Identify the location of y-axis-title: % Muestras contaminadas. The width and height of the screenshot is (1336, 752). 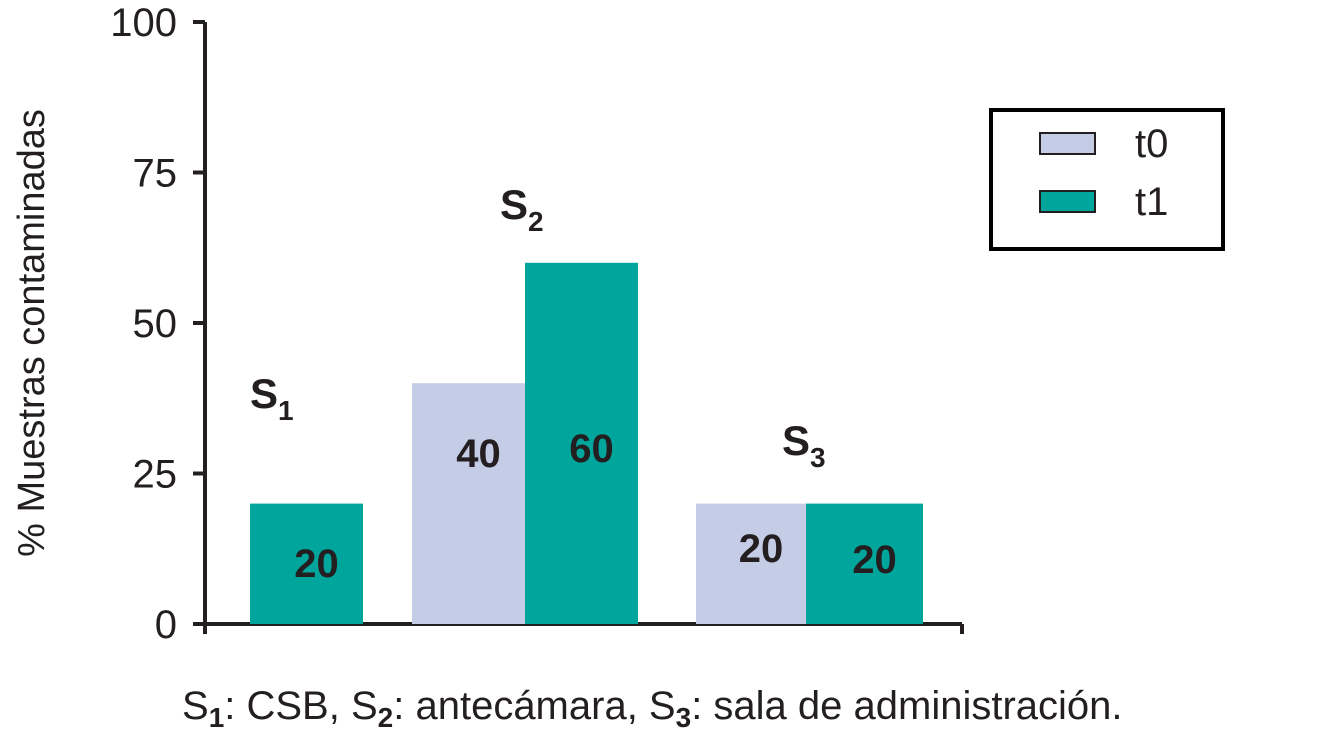
(32, 333).